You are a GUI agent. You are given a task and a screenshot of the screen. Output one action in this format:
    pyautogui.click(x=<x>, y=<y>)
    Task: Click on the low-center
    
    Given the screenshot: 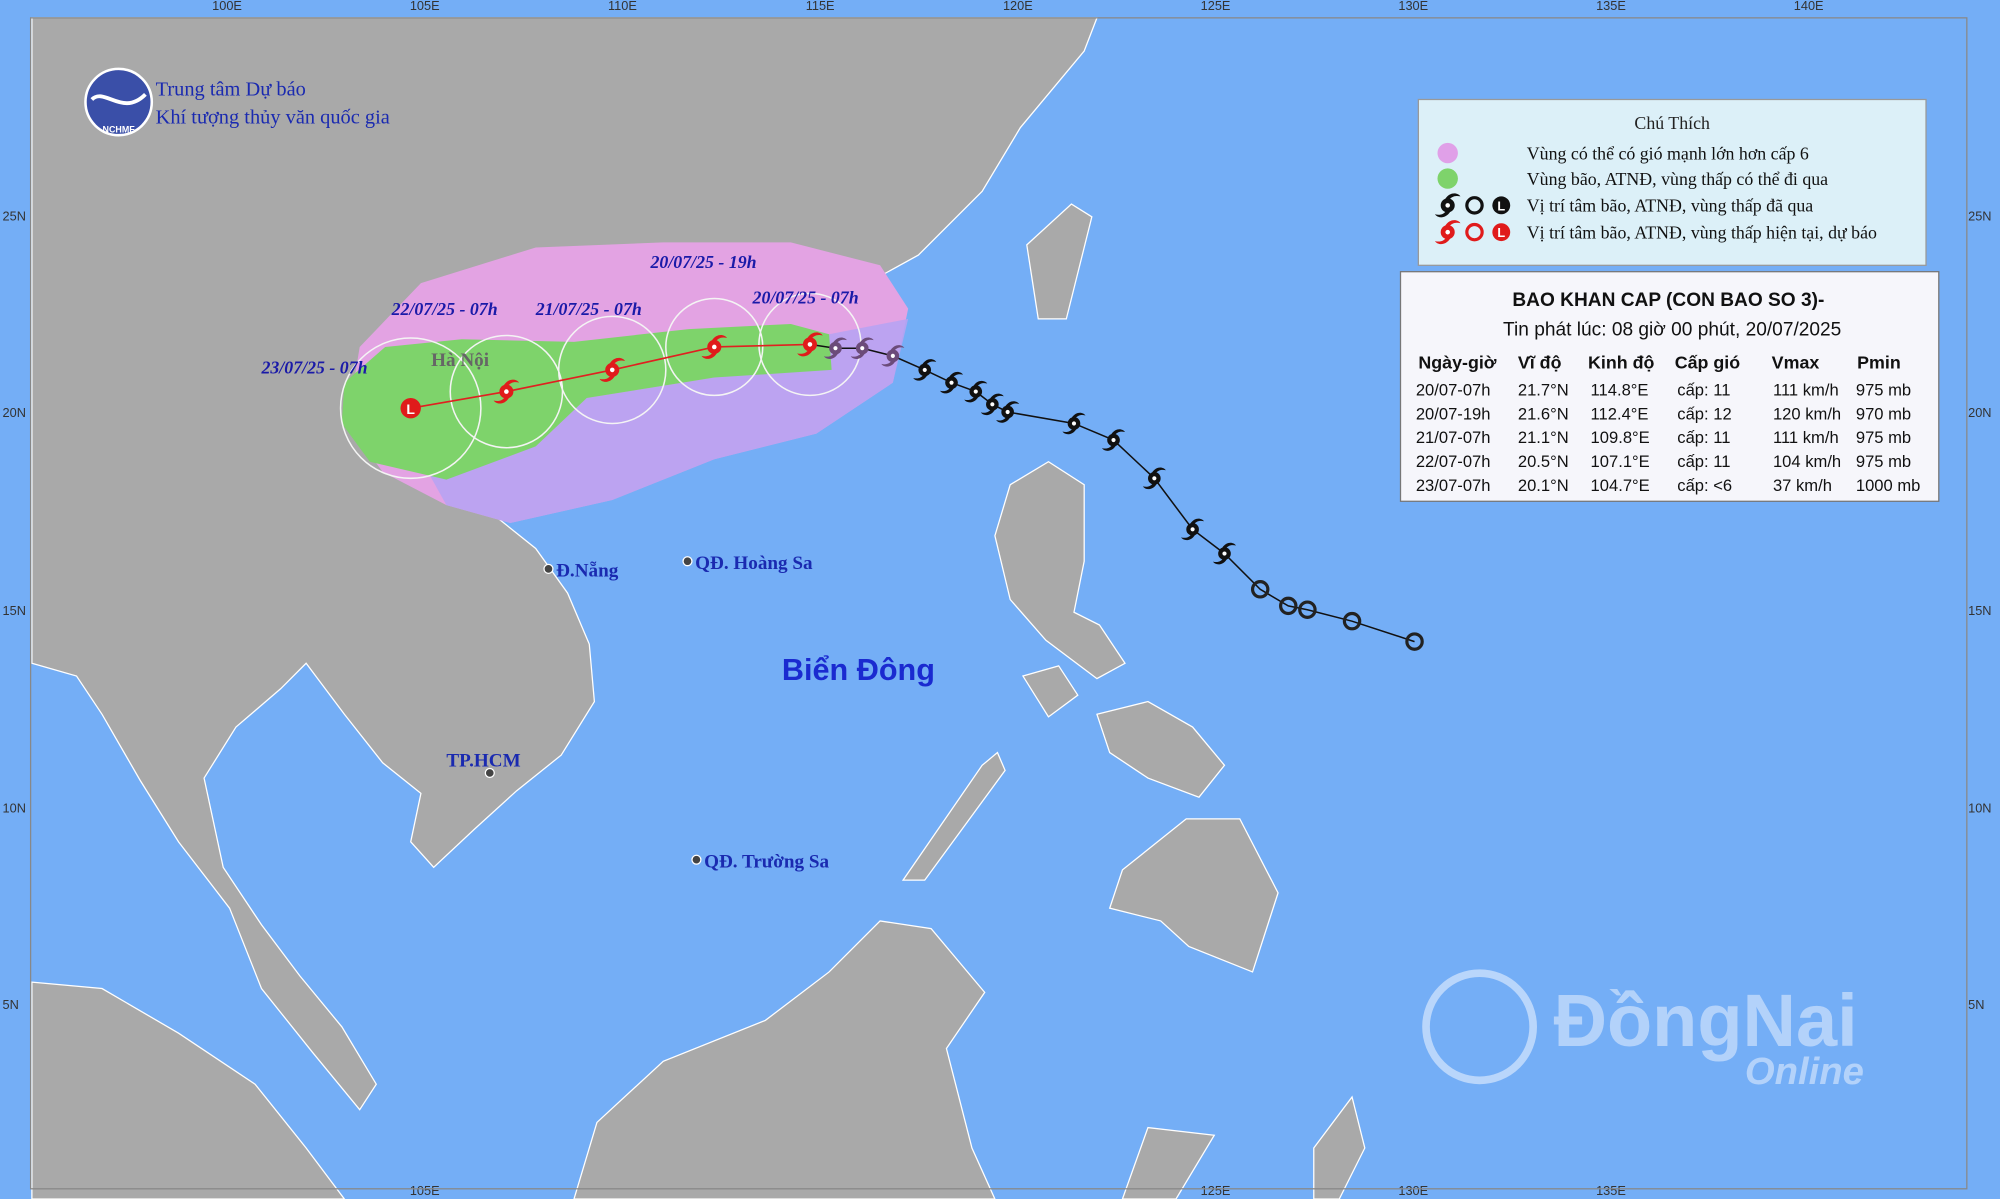 What is the action you would take?
    pyautogui.click(x=410, y=408)
    